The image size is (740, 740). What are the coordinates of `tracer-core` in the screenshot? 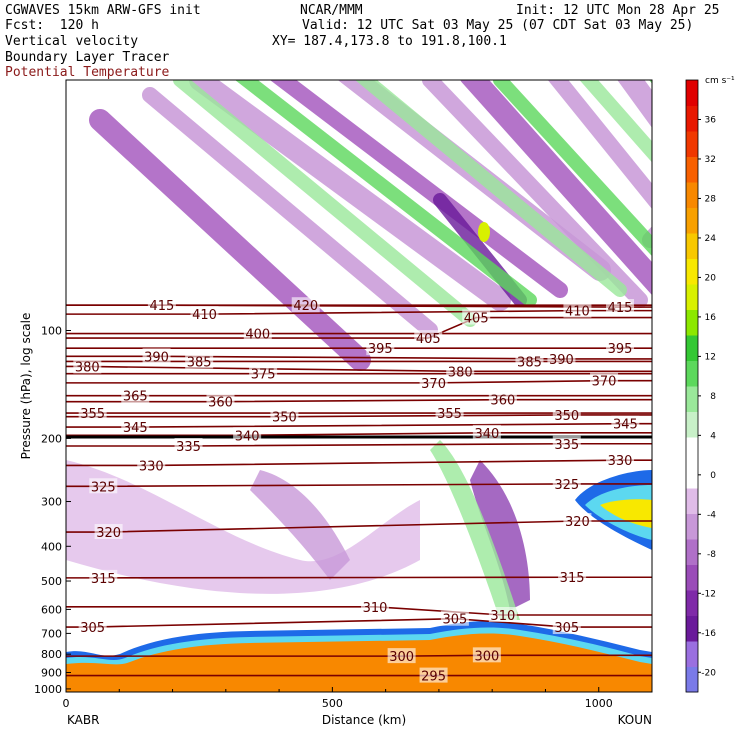 It's located at (359, 662).